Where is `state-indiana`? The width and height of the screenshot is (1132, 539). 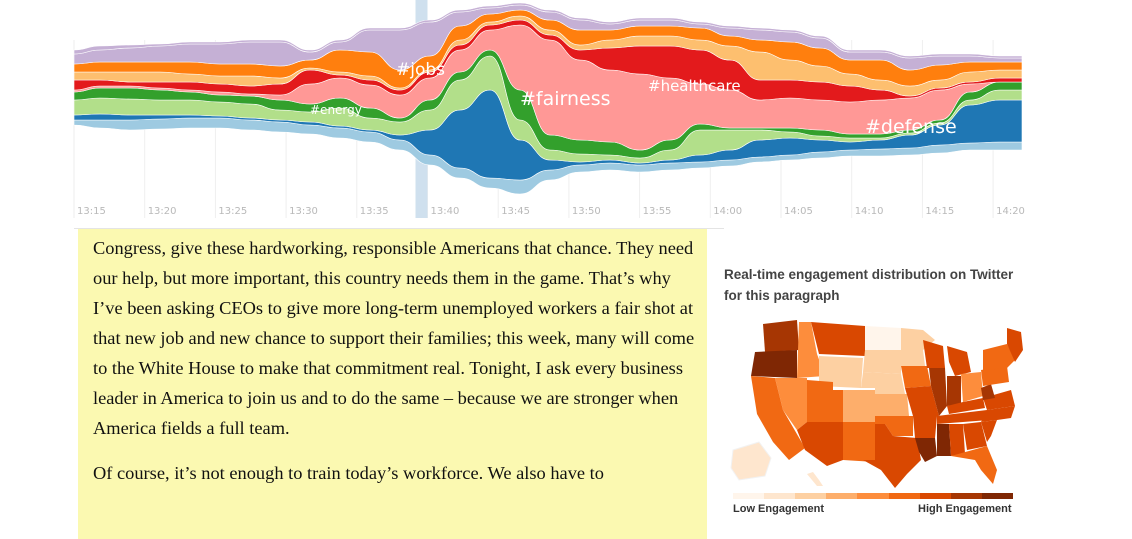
state-indiana is located at coordinates (954, 391).